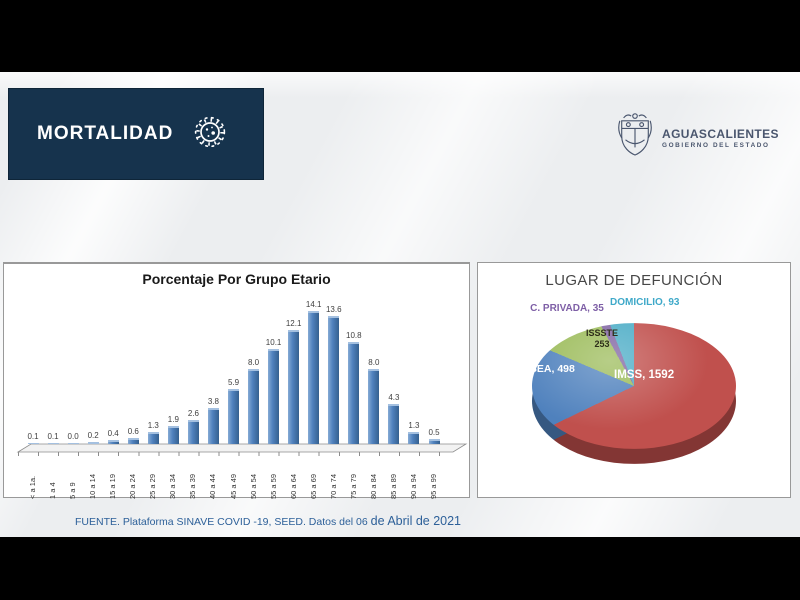  Describe the element at coordinates (293, 324) in the screenshot. I see `bar-value-label: 12.1` at that location.